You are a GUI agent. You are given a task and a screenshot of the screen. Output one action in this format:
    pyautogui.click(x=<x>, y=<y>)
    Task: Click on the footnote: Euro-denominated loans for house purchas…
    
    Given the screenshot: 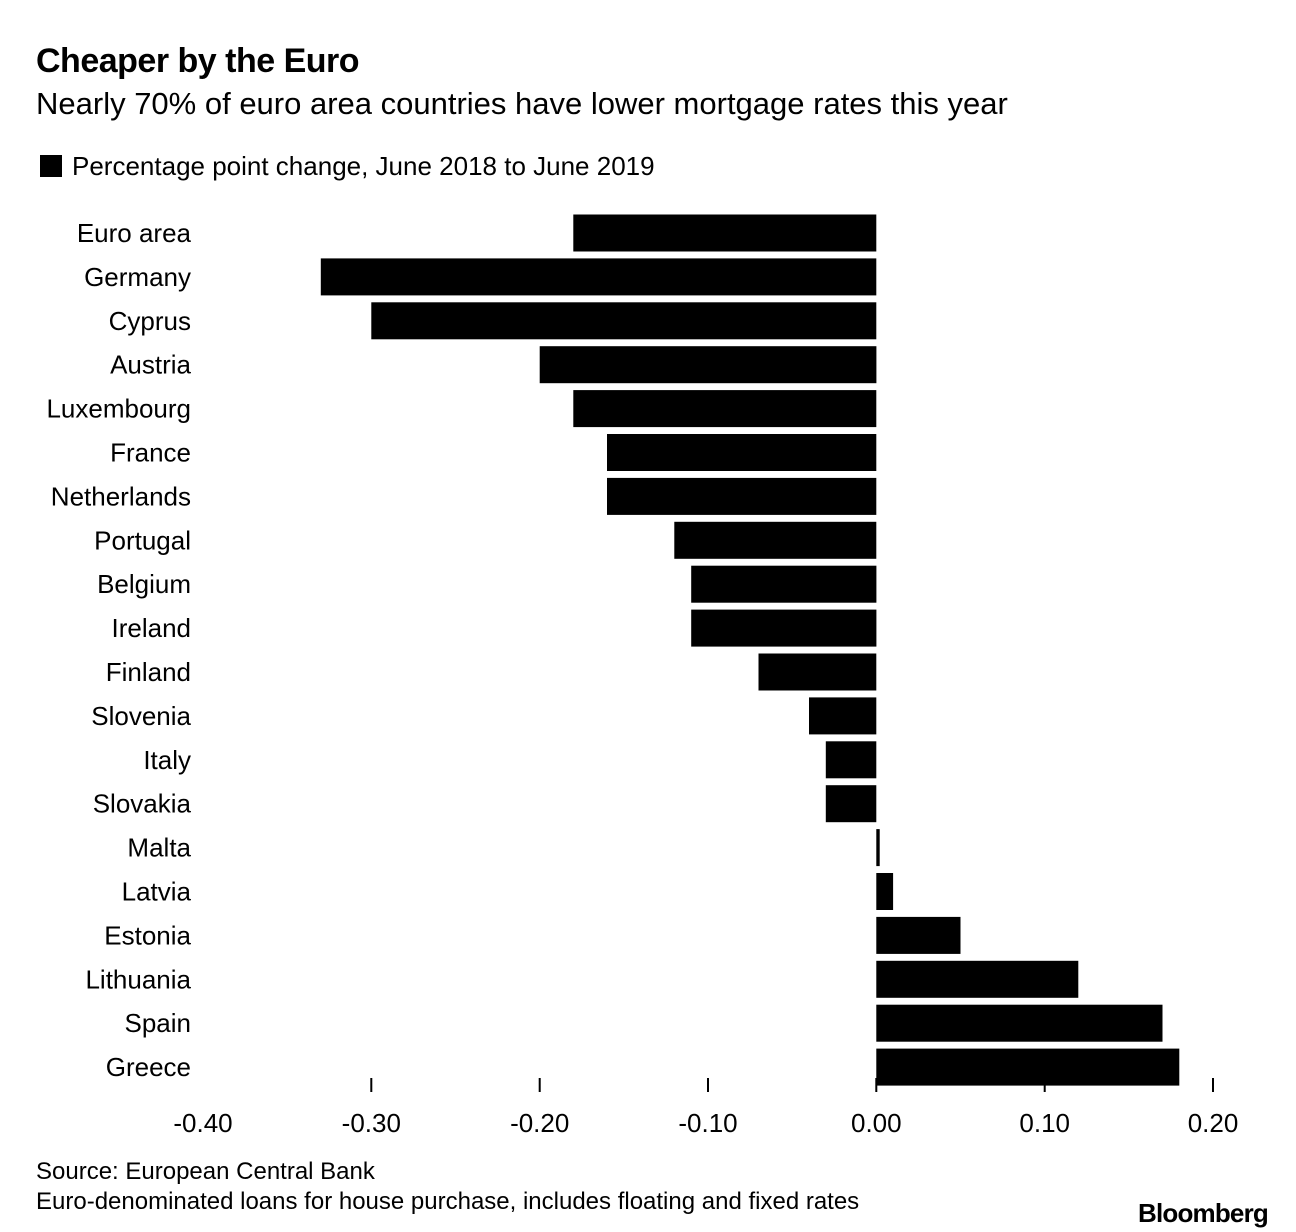 What is the action you would take?
    pyautogui.click(x=448, y=1201)
    